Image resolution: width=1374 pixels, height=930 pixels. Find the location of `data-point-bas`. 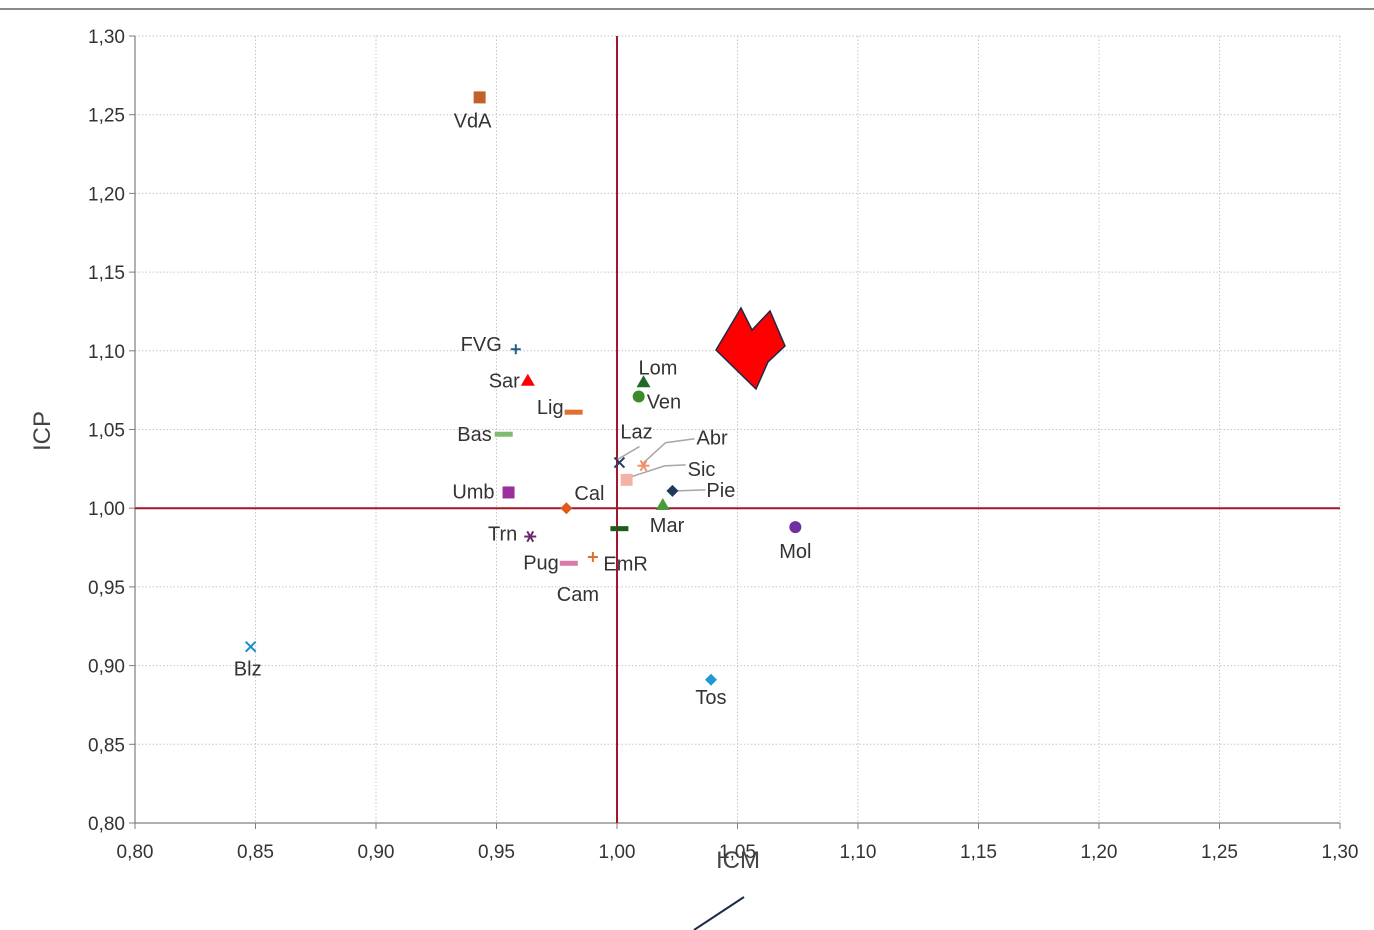

data-point-bas is located at coordinates (503, 434).